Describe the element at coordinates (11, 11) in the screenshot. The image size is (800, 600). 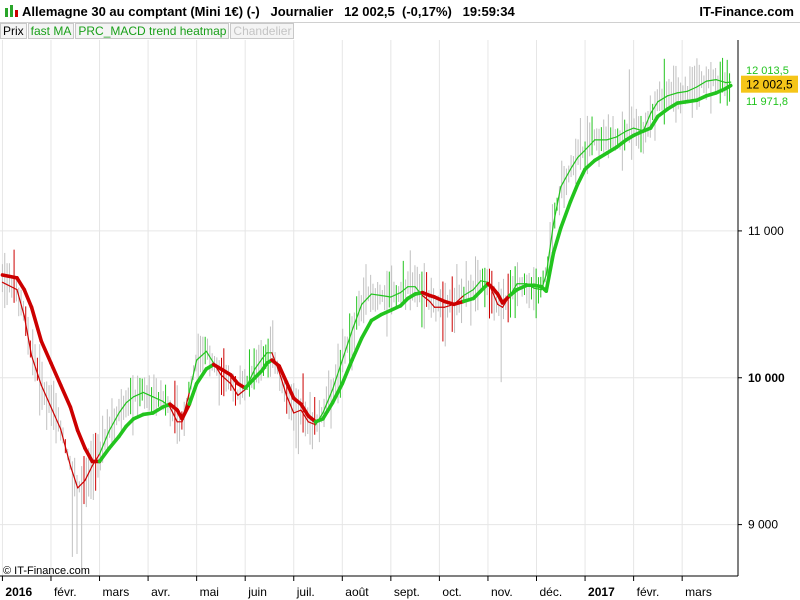
I see `bars-logo-icon` at that location.